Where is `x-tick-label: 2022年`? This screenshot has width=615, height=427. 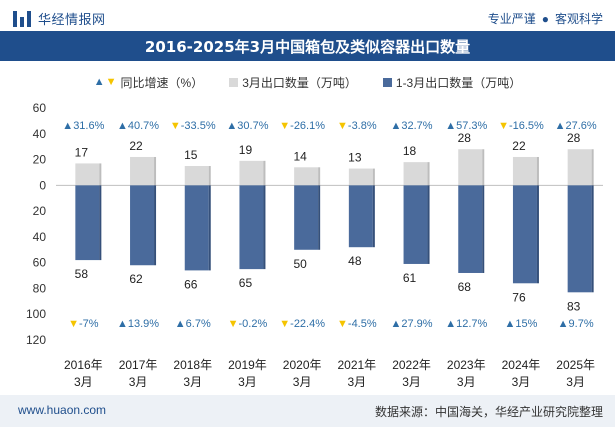 x-tick-label: 2022年 is located at coordinates (411, 365).